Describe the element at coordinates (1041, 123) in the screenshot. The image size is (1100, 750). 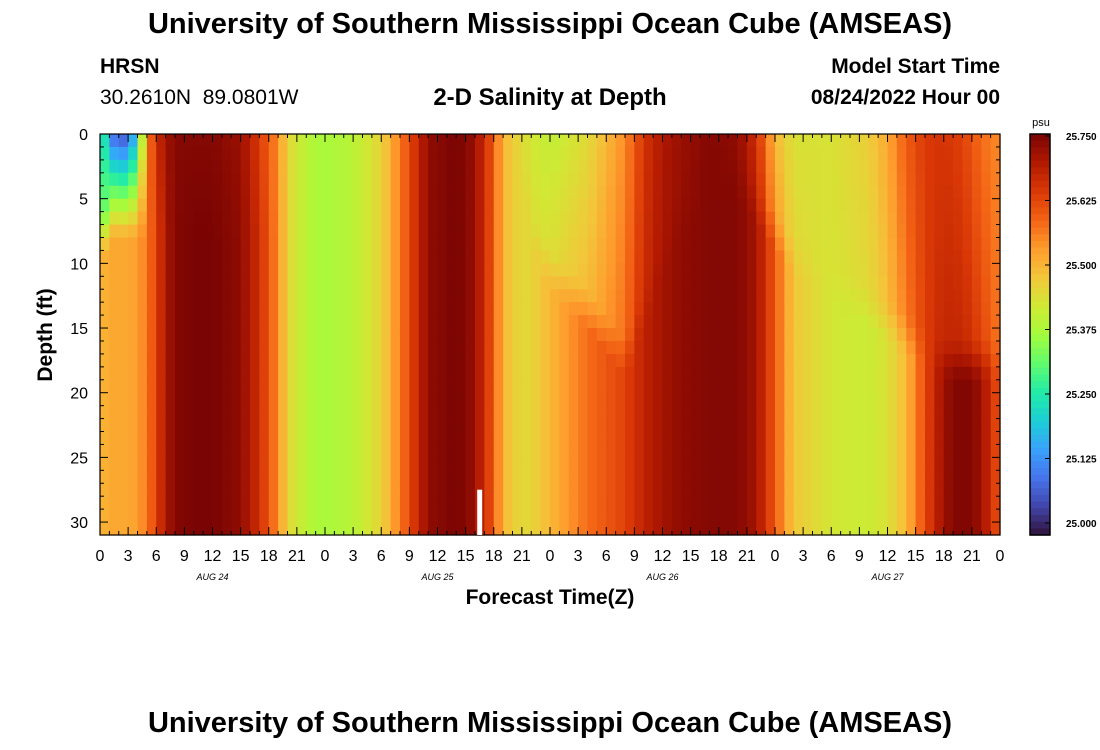
I see `colorbar-unit: psu` at that location.